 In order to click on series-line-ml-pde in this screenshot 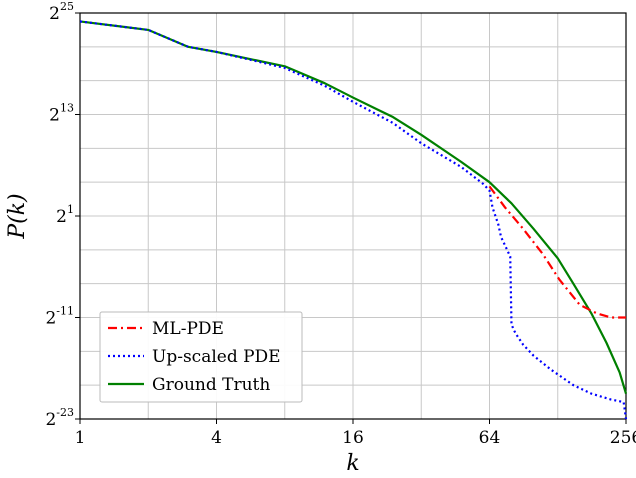, I will do `click(557, 252)`.